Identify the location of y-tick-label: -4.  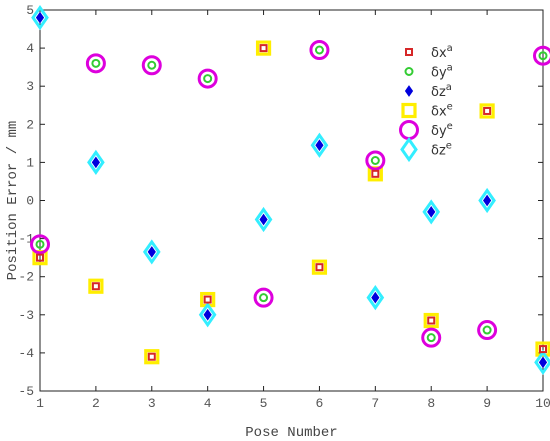
(26, 353).